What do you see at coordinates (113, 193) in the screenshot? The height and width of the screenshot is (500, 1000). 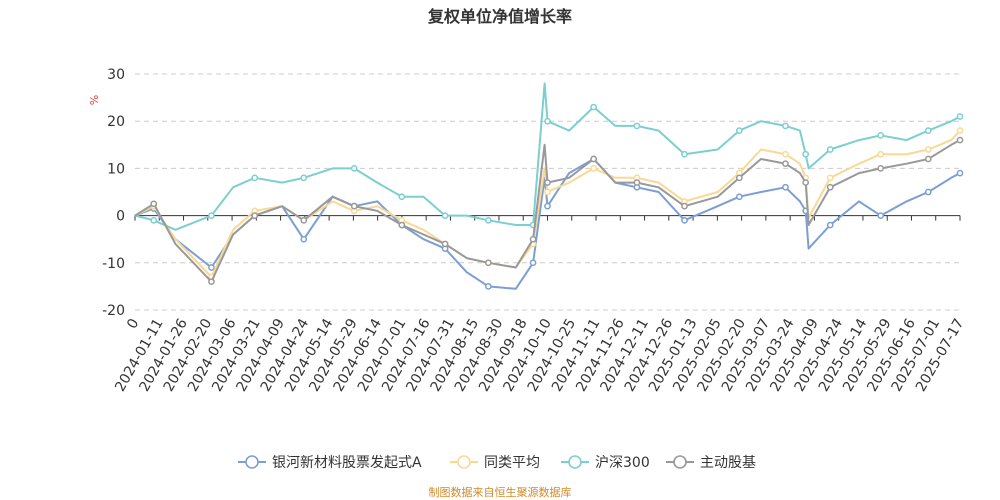 I see `y-axis-ticks: -20 -10 0 10 20 30` at bounding box center [113, 193].